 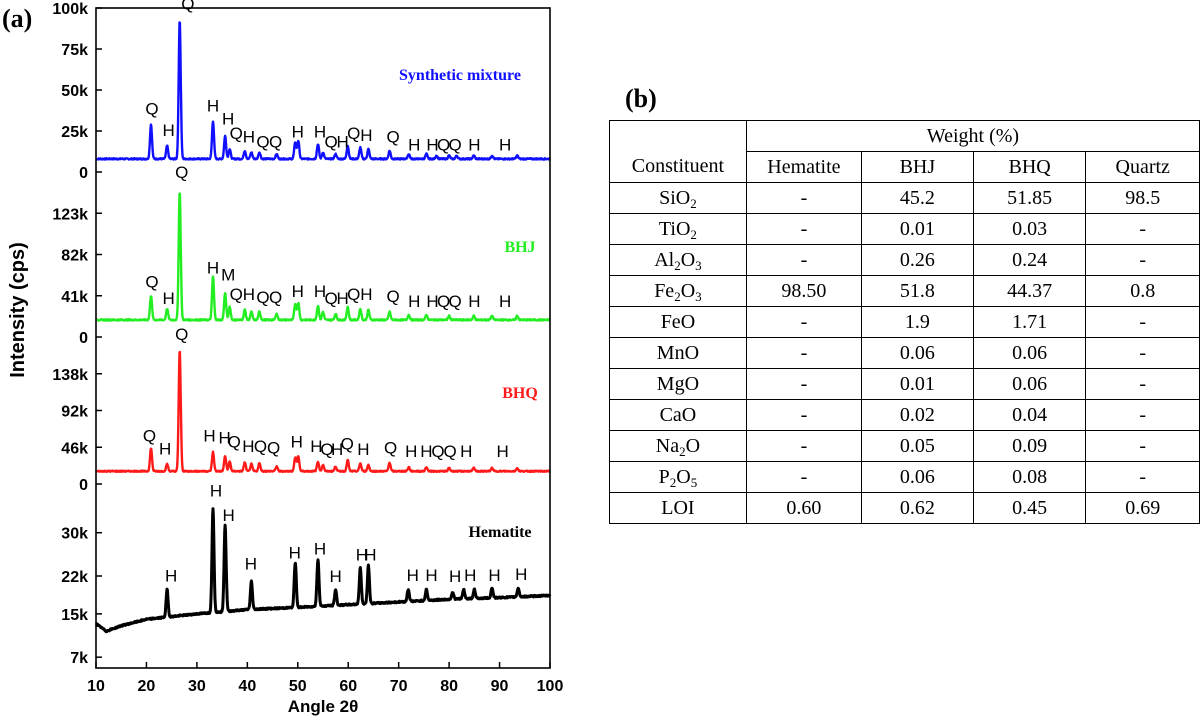 What do you see at coordinates (1029, 415) in the screenshot?
I see `value-cell: 0.04` at bounding box center [1029, 415].